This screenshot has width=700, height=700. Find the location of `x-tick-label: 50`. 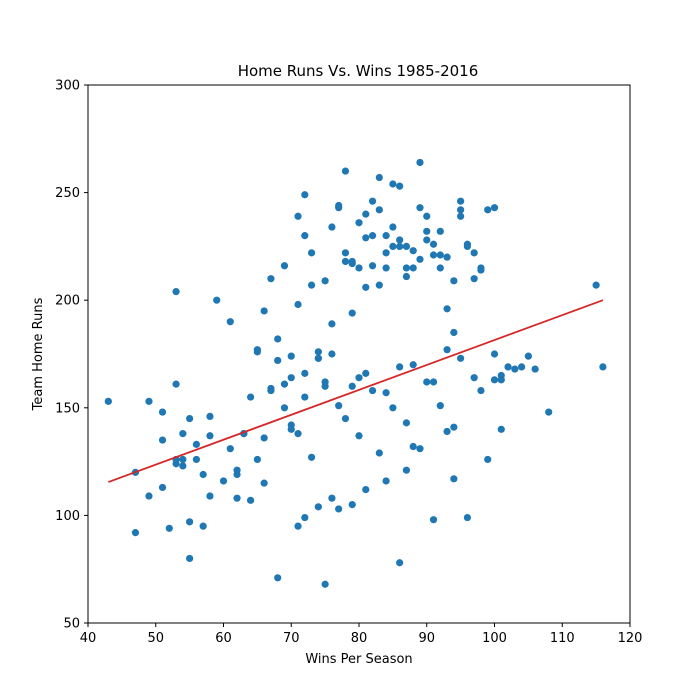

x-tick-label: 50 is located at coordinates (155, 638).